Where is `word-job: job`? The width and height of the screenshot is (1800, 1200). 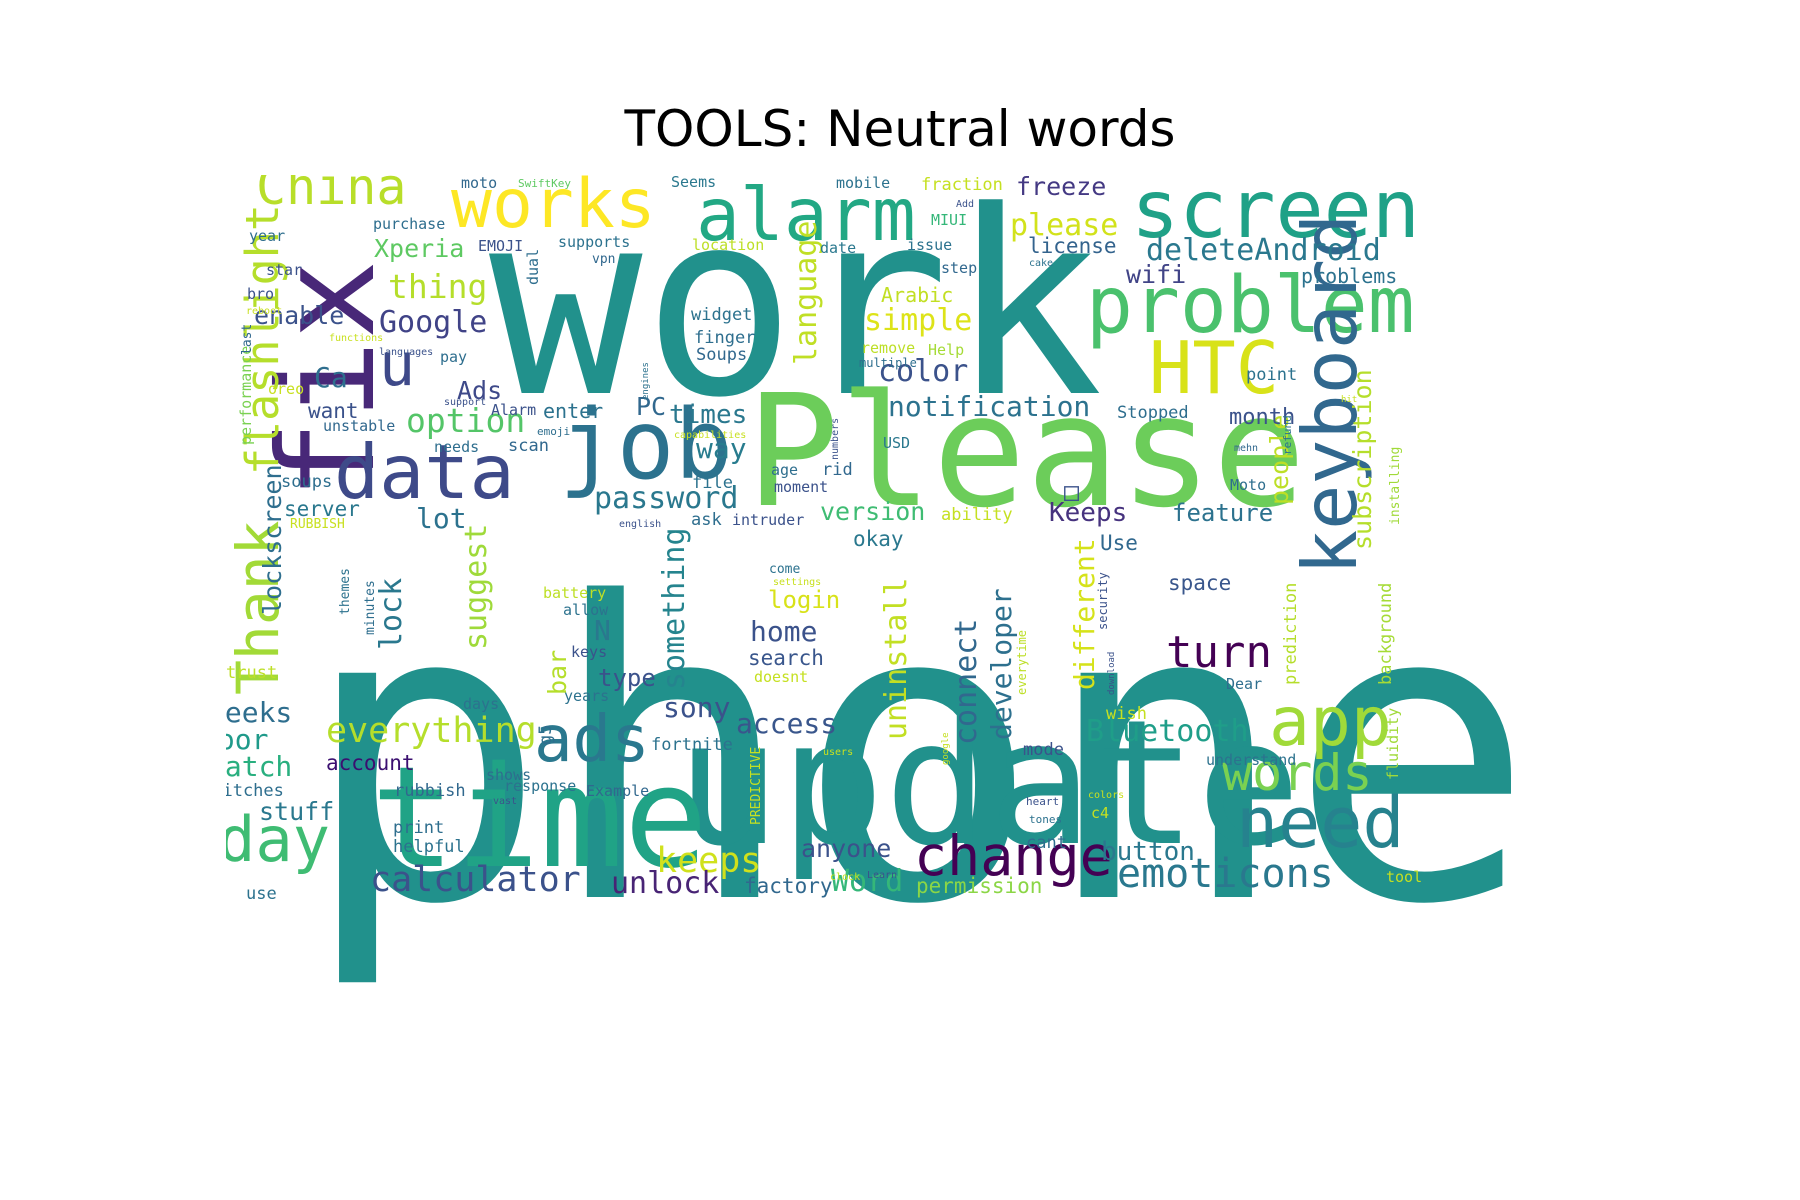 word-job: job is located at coordinates (645, 445).